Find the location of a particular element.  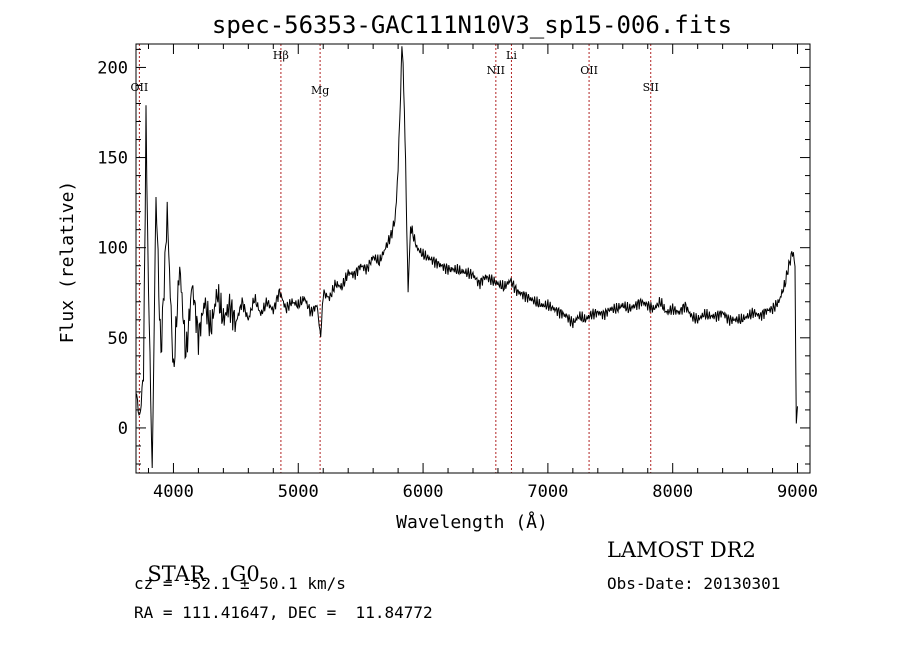

y-tick-labels: 0 50 100 150 200 is located at coordinates (112, 248).